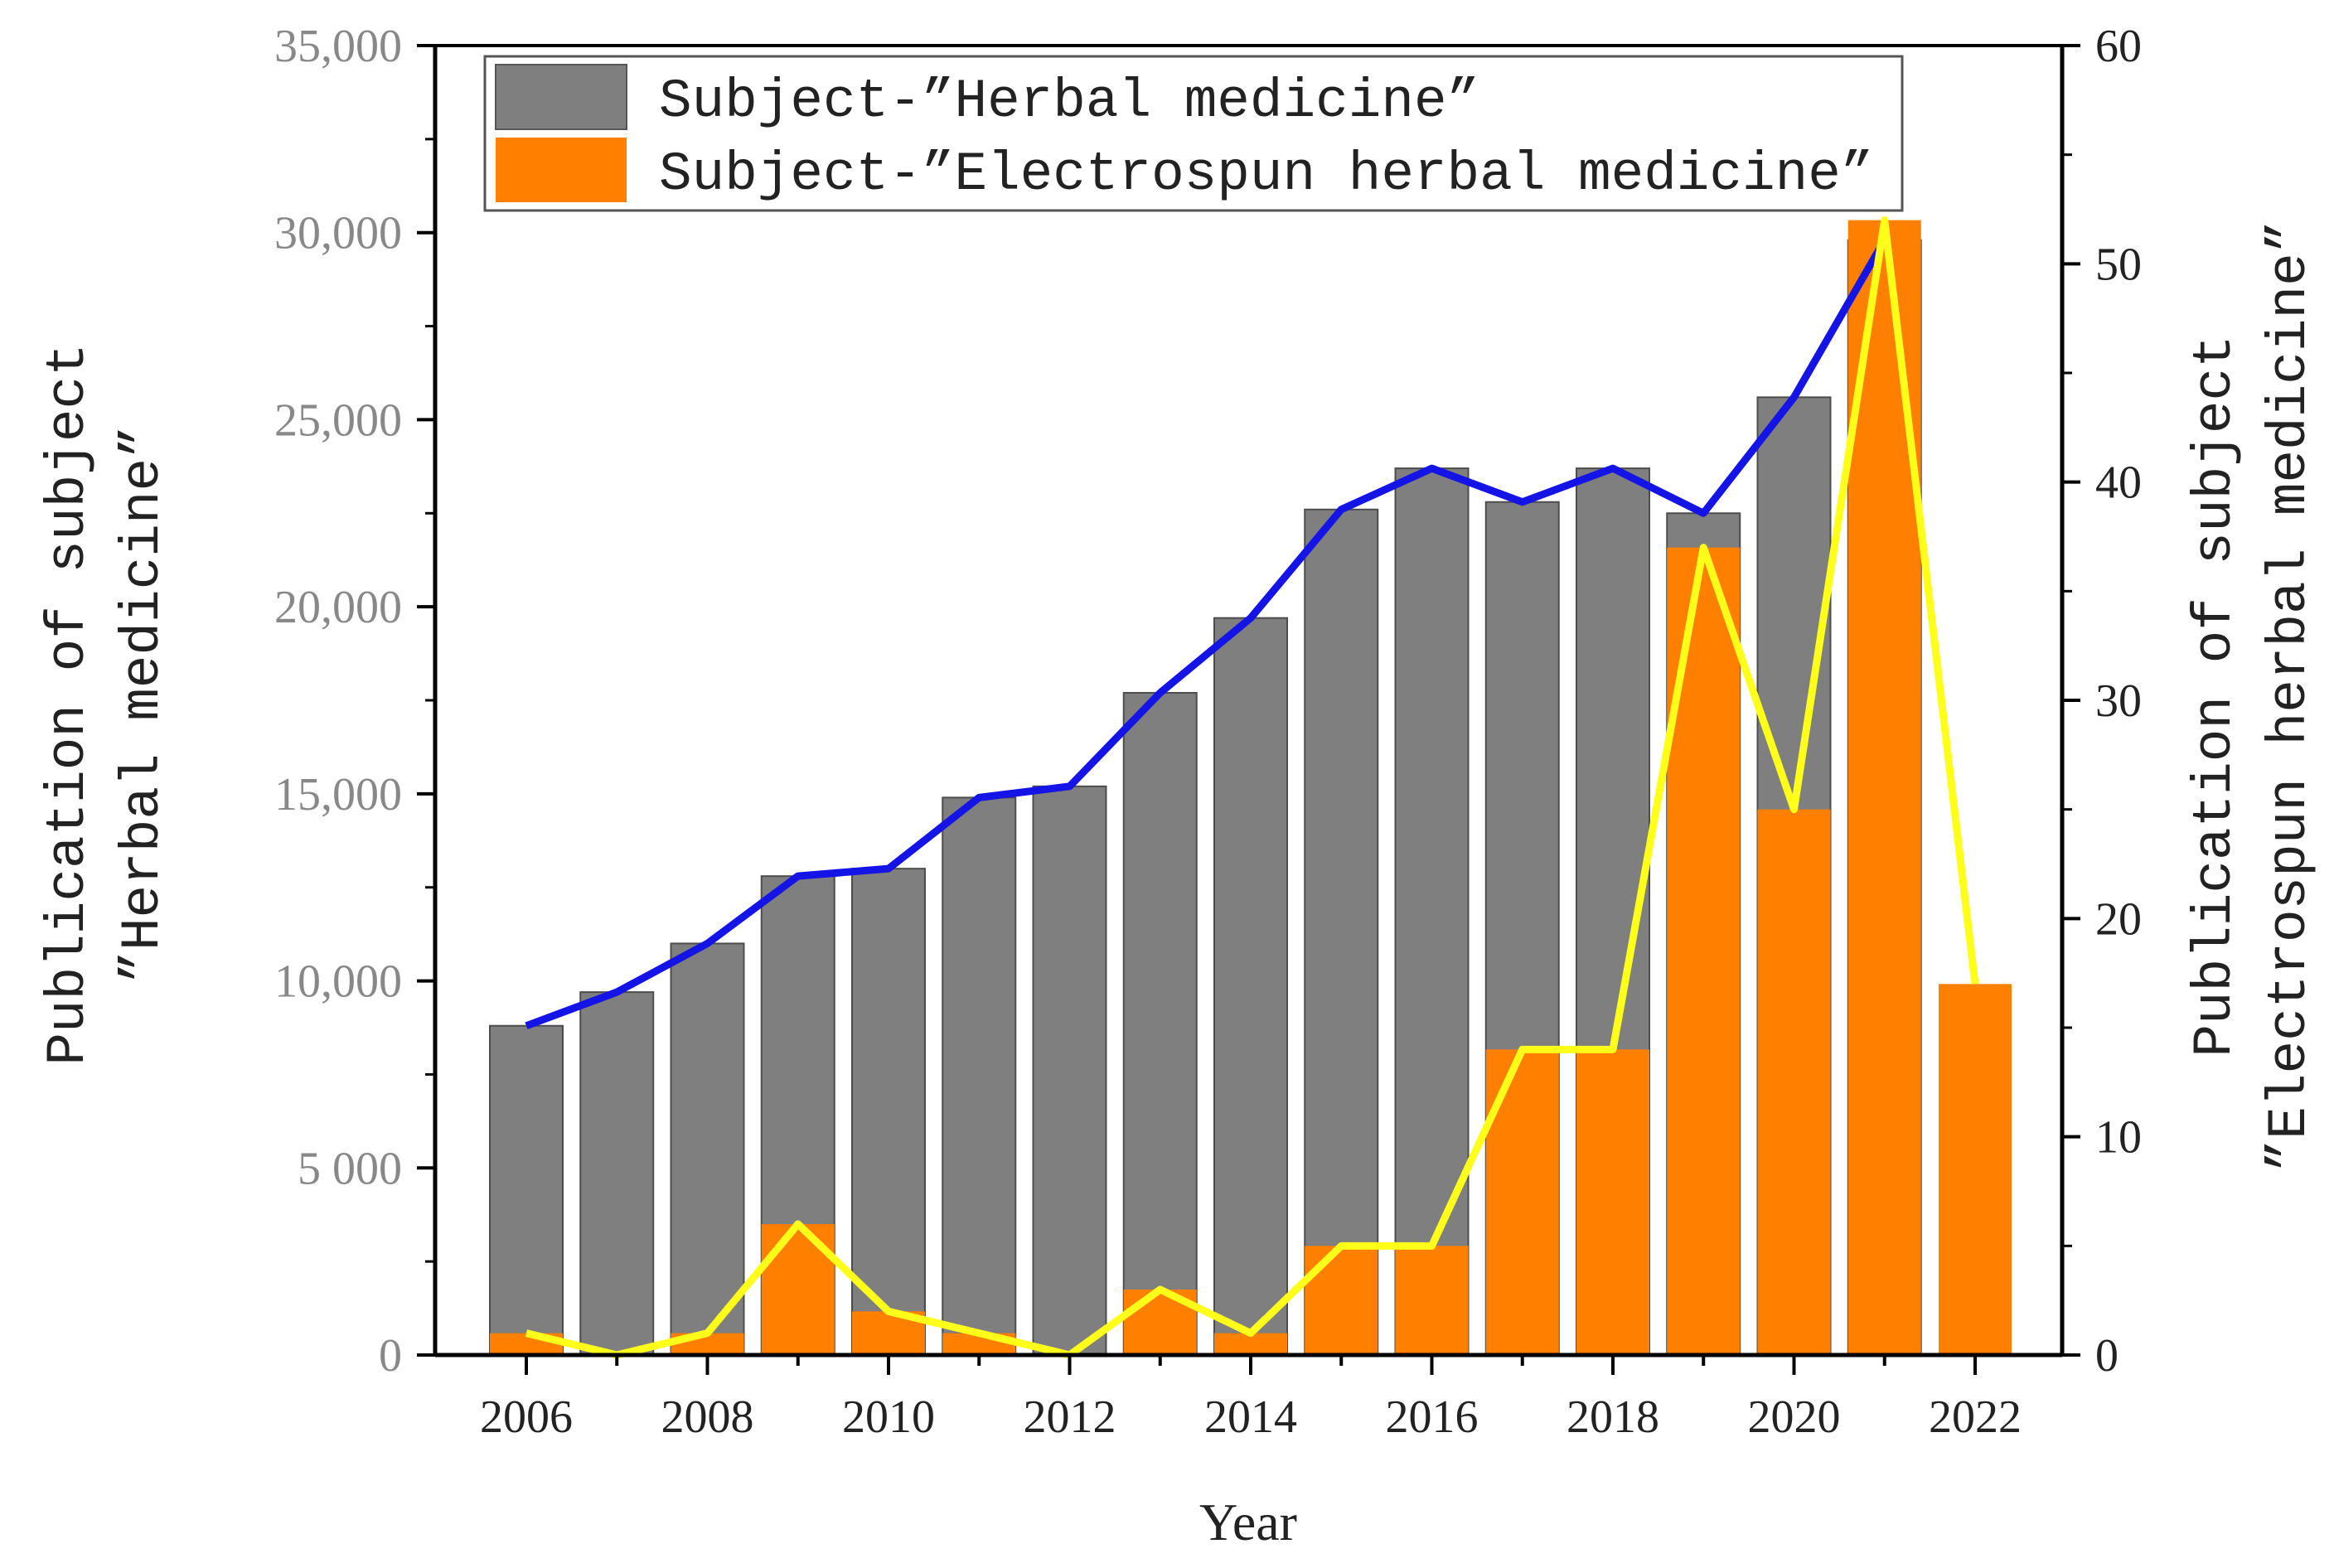 This screenshot has height=1568, width=2334. What do you see at coordinates (1432, 1300) in the screenshot?
I see `bar-electrospun-2016` at bounding box center [1432, 1300].